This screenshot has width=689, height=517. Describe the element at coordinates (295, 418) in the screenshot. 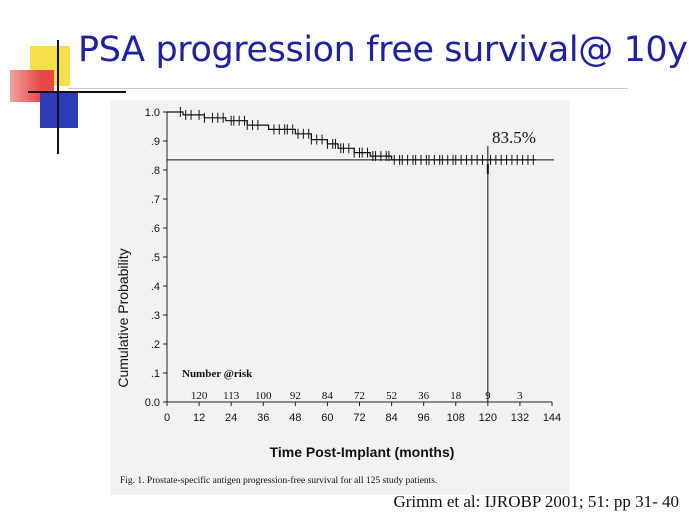

I see `x-tick-label: 48` at that location.